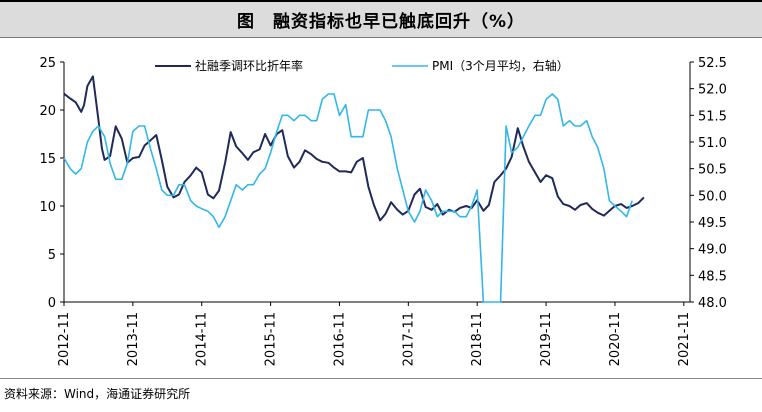 Image resolution: width=762 pixels, height=412 pixels. Describe the element at coordinates (97, 394) in the screenshot. I see `source-note: 资料来源：Wind，海通证券研究所` at that location.